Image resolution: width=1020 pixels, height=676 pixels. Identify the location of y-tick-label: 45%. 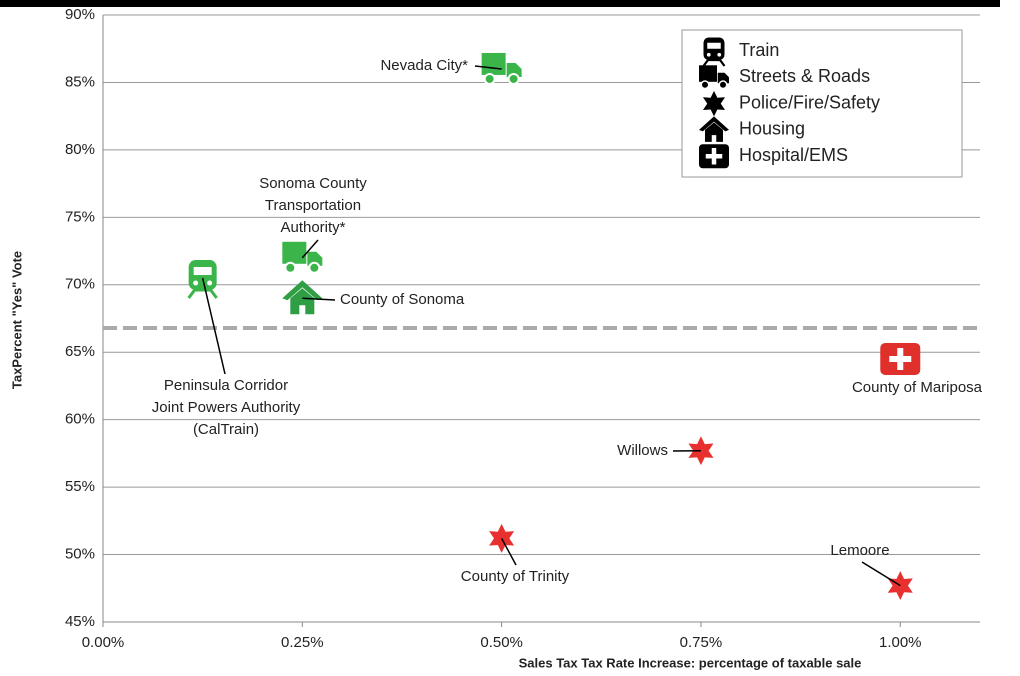
(80, 621).